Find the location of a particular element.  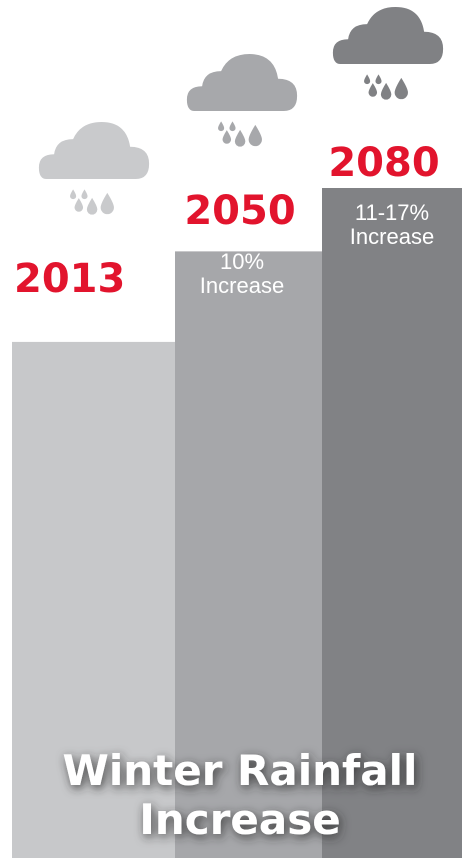

increase-label-2050-line-2: Increase is located at coordinates (242, 285).